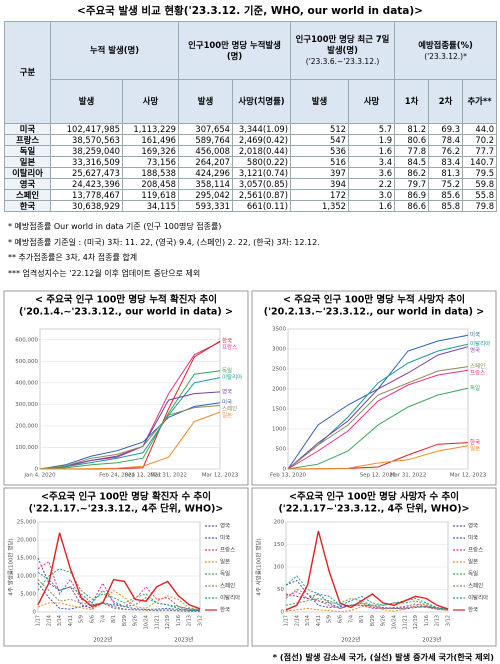 The height and width of the screenshot is (664, 500). What do you see at coordinates (262, 162) in the screenshot?
I see `table-cell: 580(0.22)` at bounding box center [262, 162].